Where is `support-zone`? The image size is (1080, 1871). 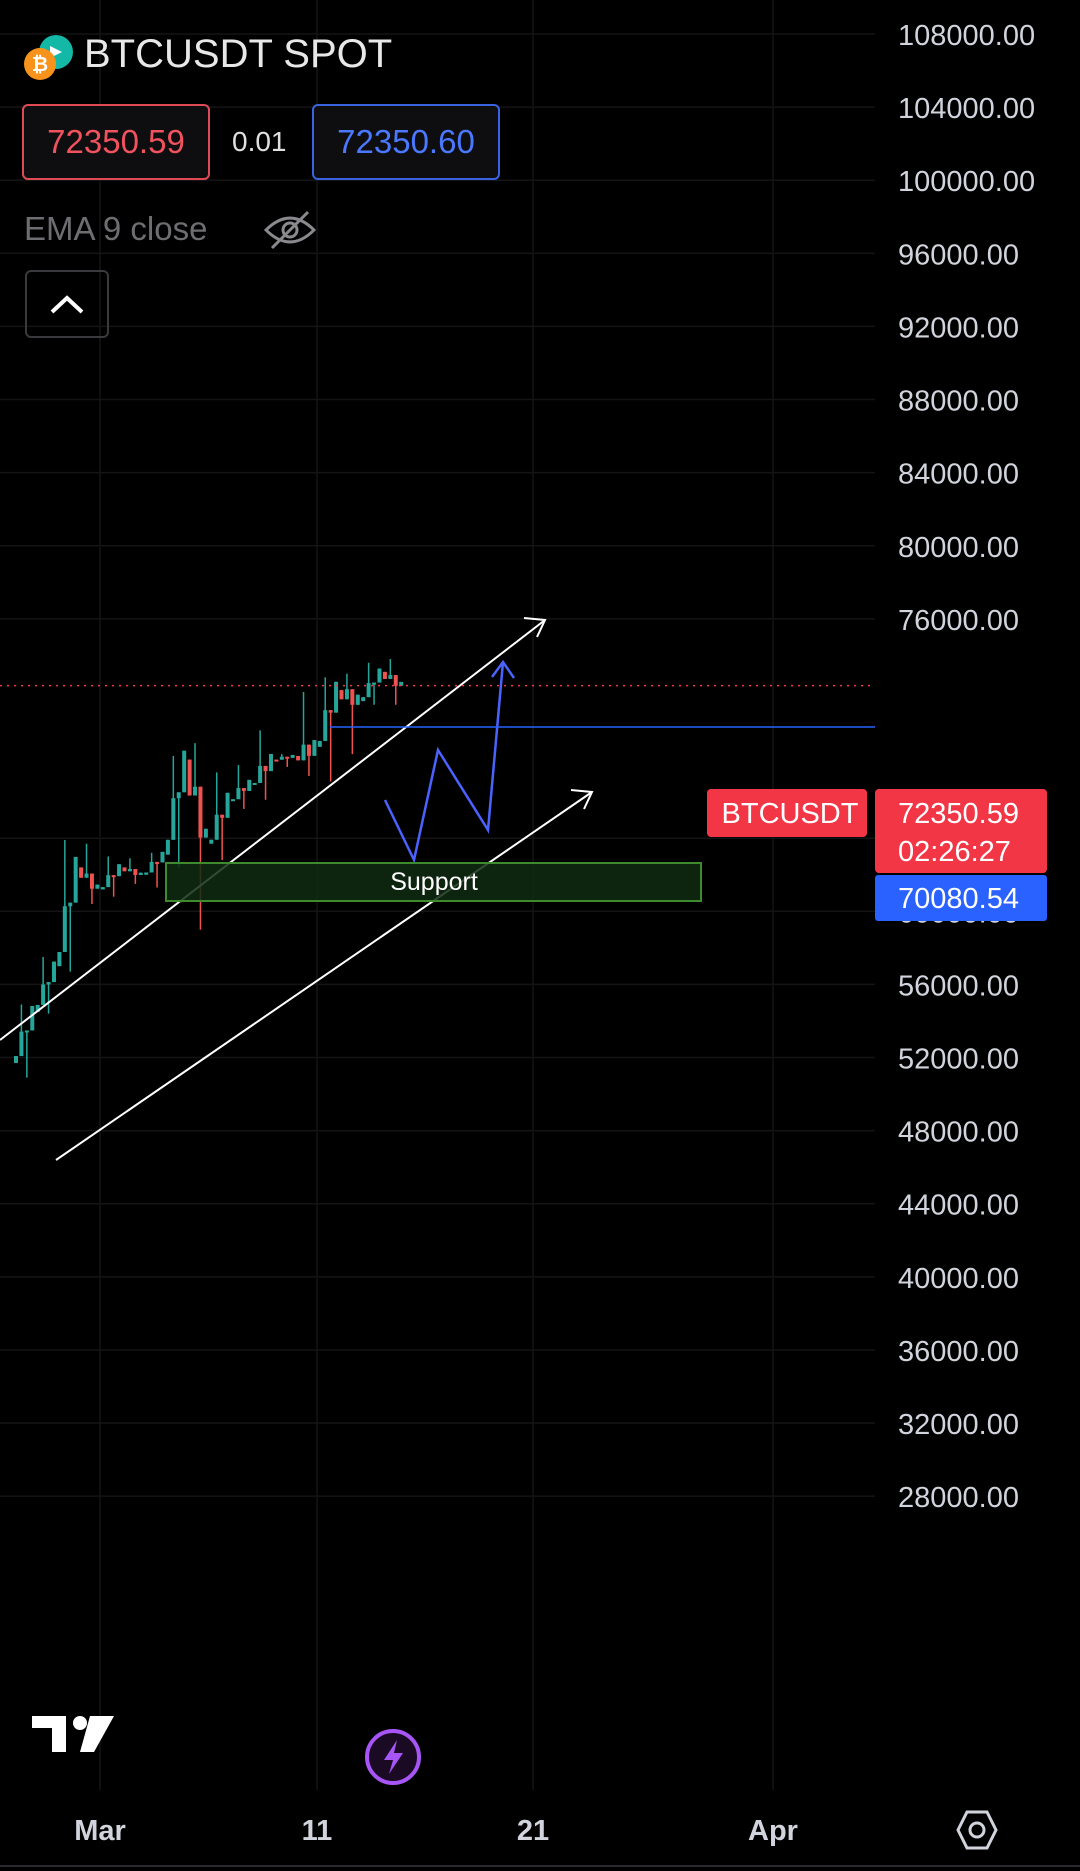 support-zone is located at coordinates (433, 882).